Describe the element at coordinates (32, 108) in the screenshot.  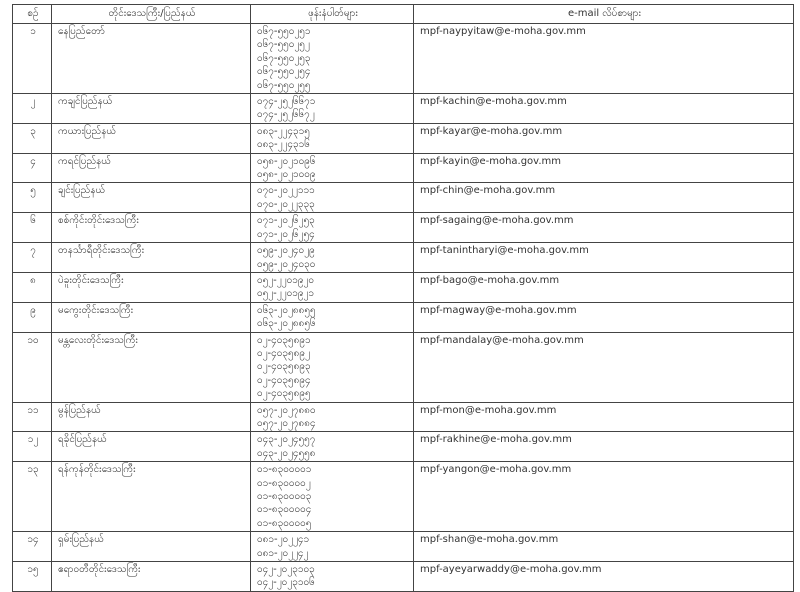
I see `row-number: ၂` at that location.